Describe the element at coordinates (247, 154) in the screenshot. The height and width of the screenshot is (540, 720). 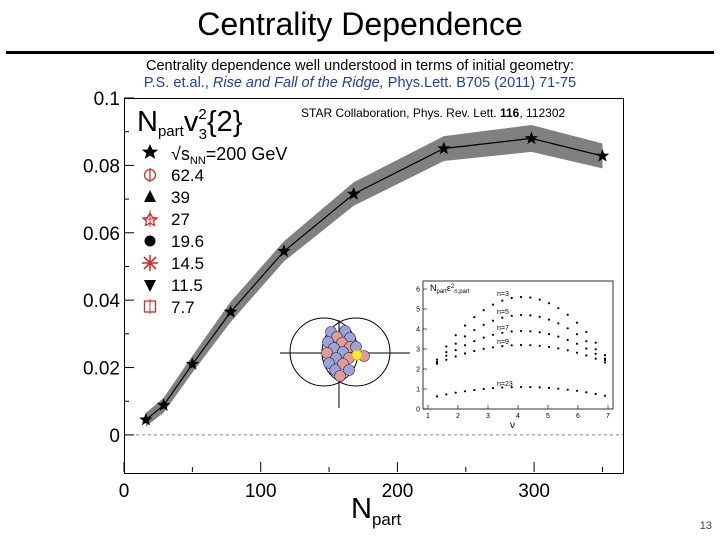
I see `legend-header-tail: =200 GeV` at that location.